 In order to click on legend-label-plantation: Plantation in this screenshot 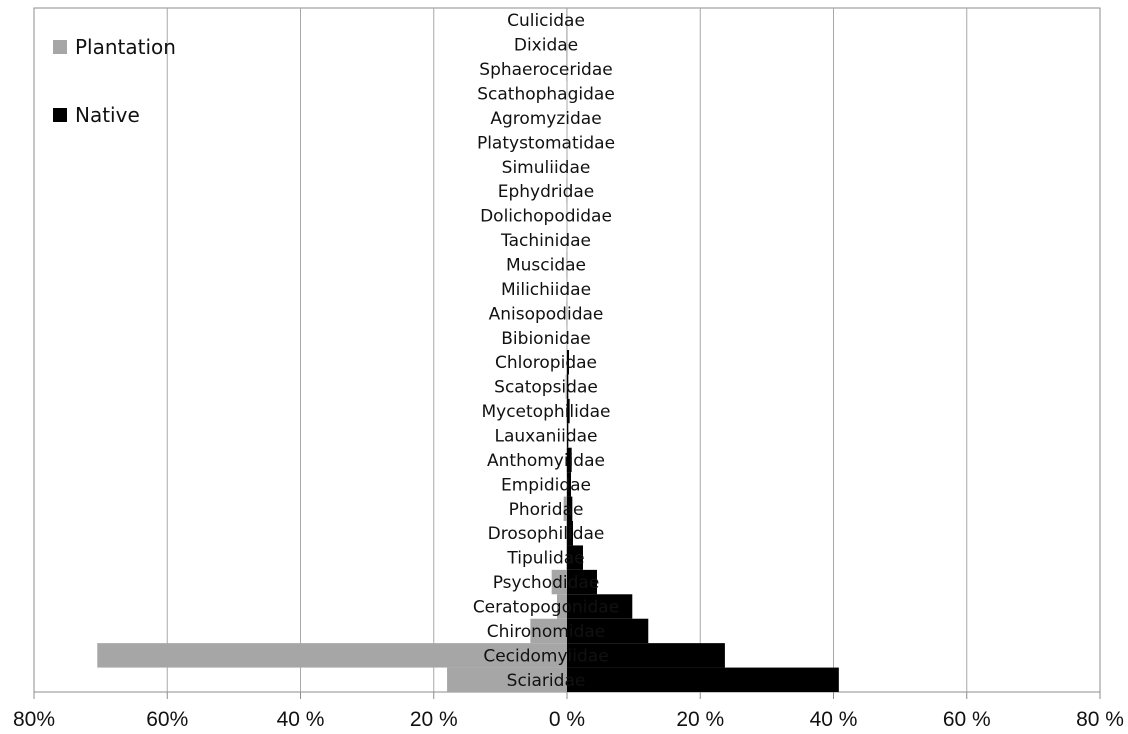, I will do `click(125, 47)`.